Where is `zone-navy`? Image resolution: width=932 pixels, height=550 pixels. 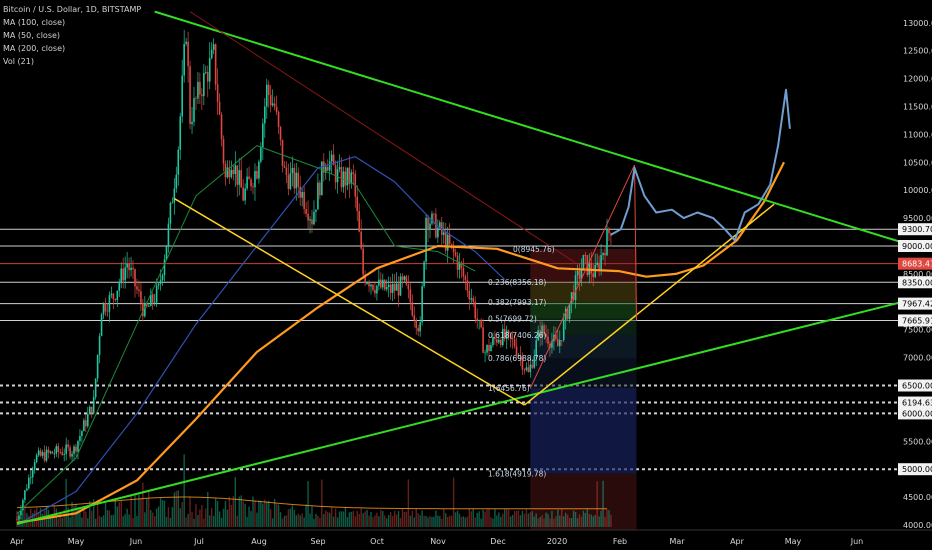
zone-navy is located at coordinates (583, 430).